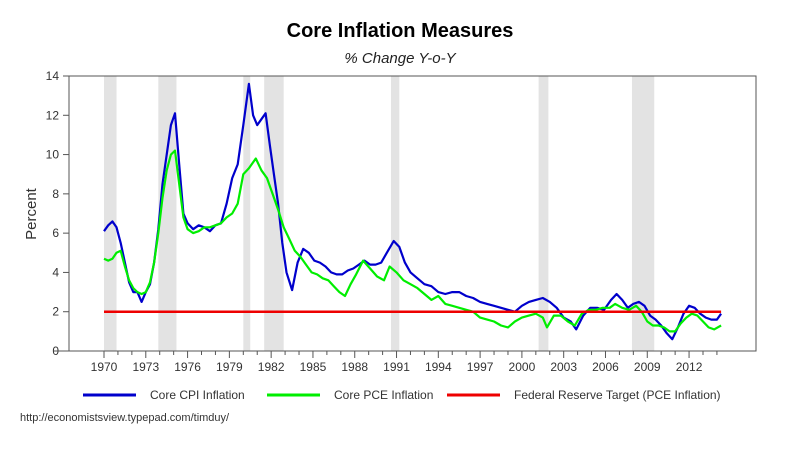 The image size is (800, 449). What do you see at coordinates (53, 115) in the screenshot?
I see `y-tick-label: 12` at bounding box center [53, 115].